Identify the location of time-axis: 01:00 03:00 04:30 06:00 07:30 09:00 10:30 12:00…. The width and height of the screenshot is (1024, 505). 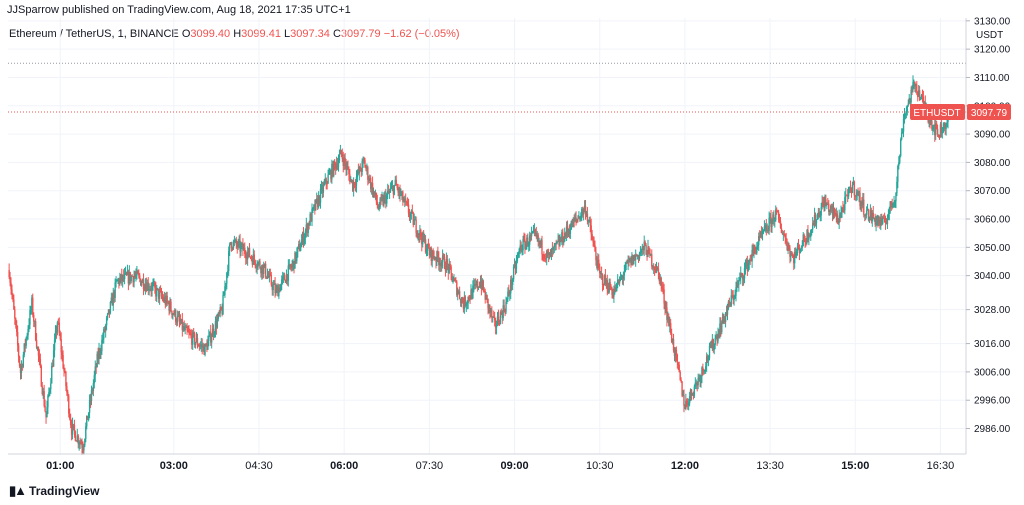
(500, 466).